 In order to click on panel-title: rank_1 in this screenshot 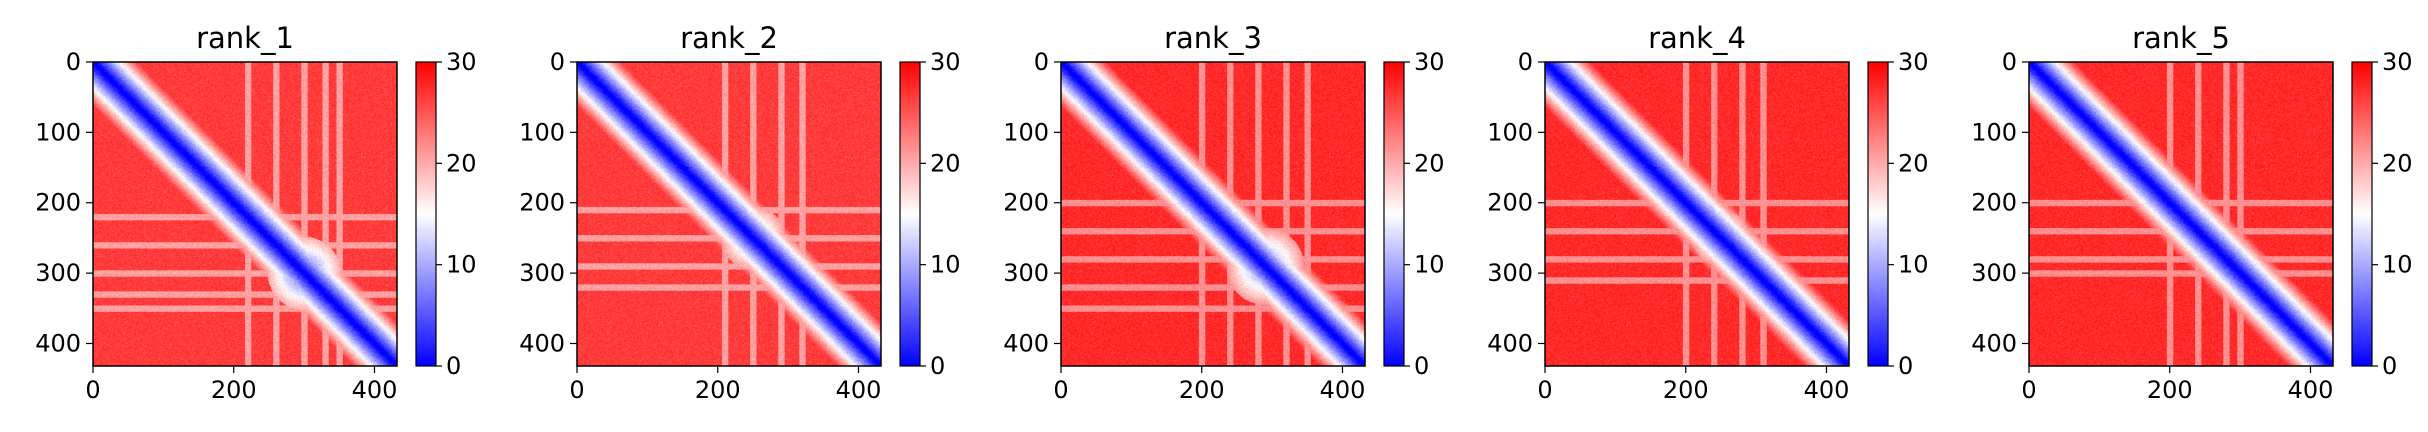, I will do `click(245, 38)`.